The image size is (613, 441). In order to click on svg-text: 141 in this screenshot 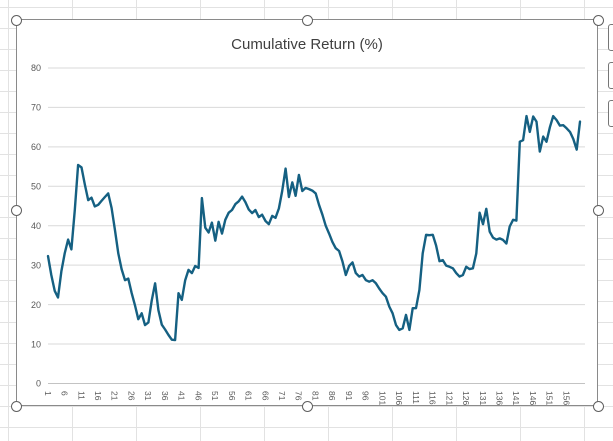, I will do `click(516, 398)`.